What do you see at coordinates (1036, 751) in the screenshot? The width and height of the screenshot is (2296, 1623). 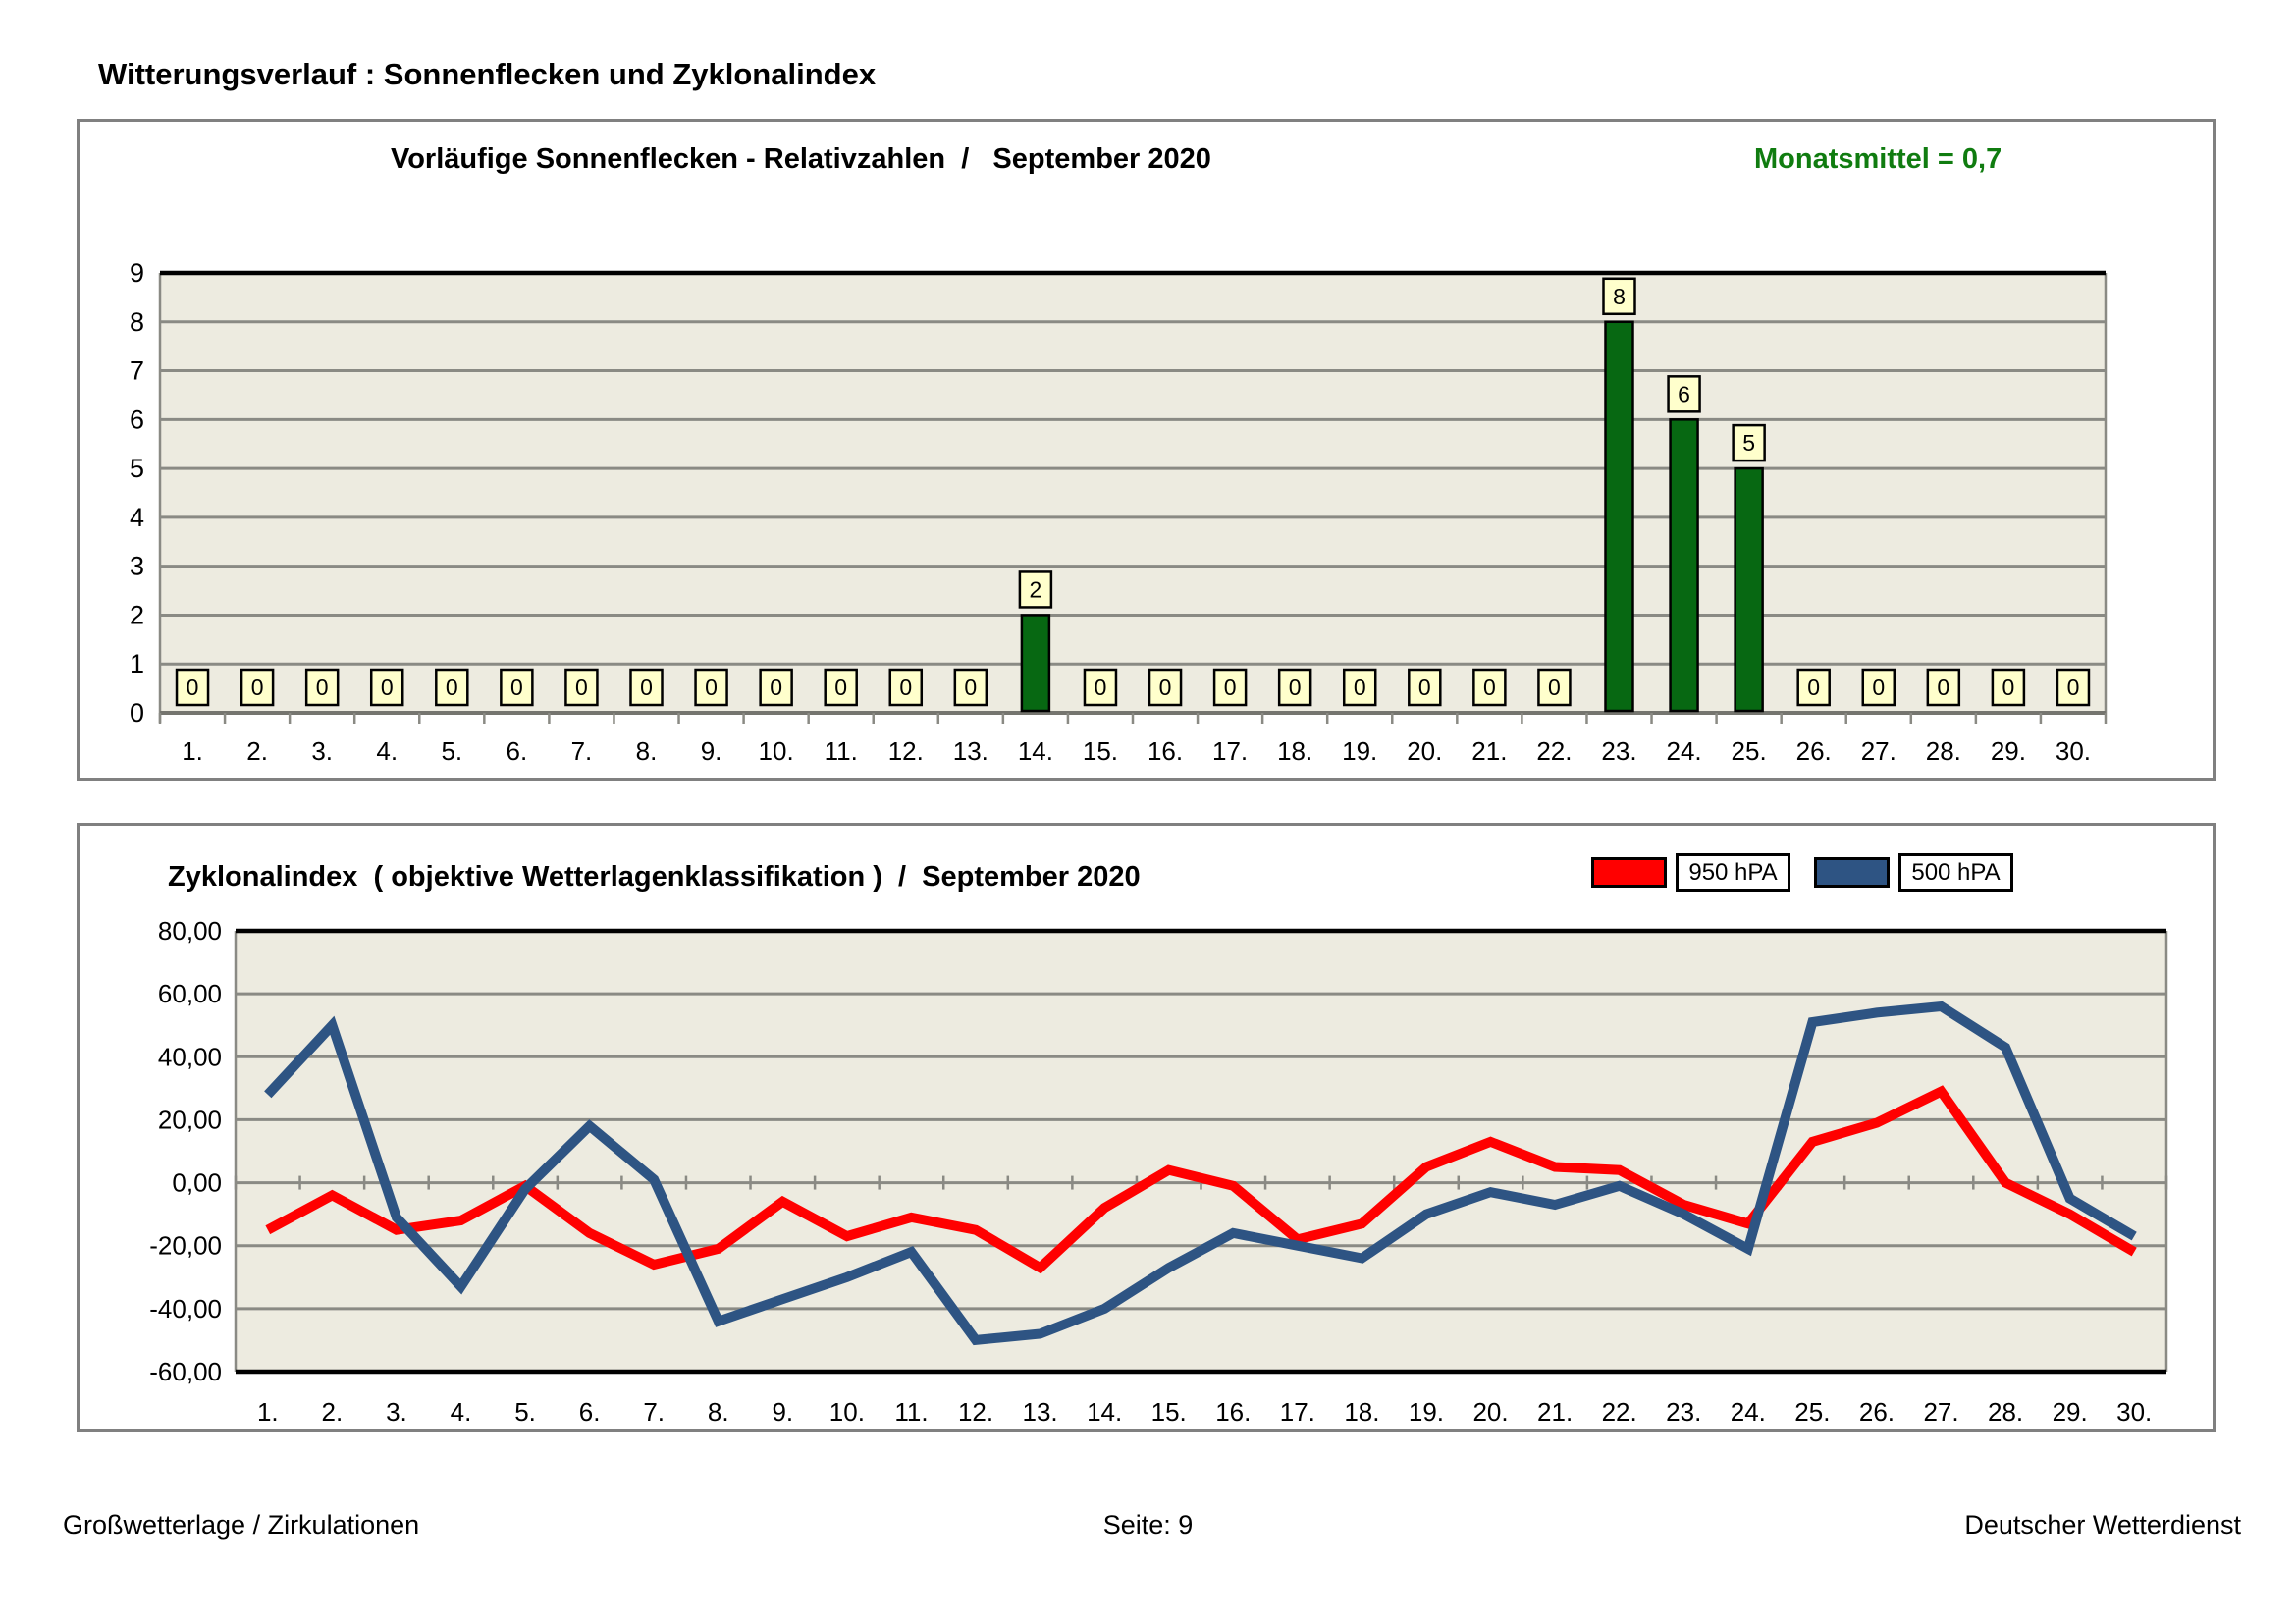 I see `x-category-label: 14.` at bounding box center [1036, 751].